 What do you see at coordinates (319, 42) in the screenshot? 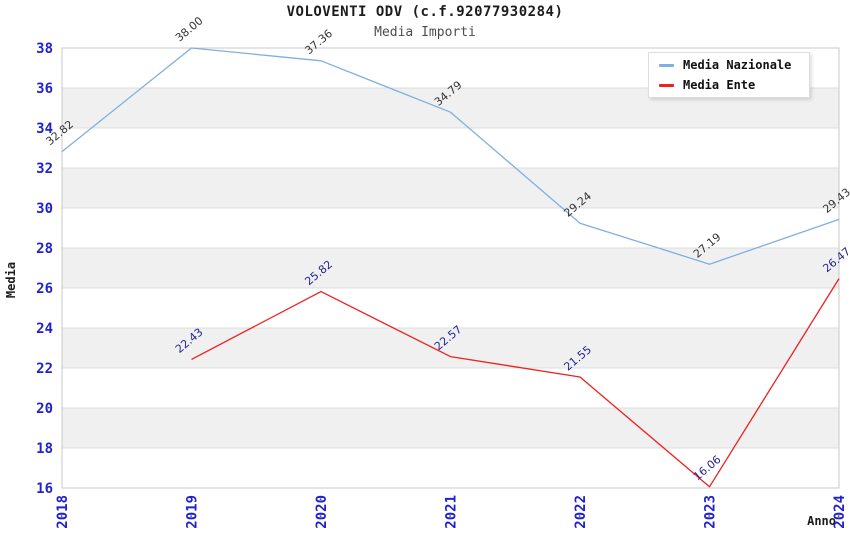
I see `value-label: 37.36` at bounding box center [319, 42].